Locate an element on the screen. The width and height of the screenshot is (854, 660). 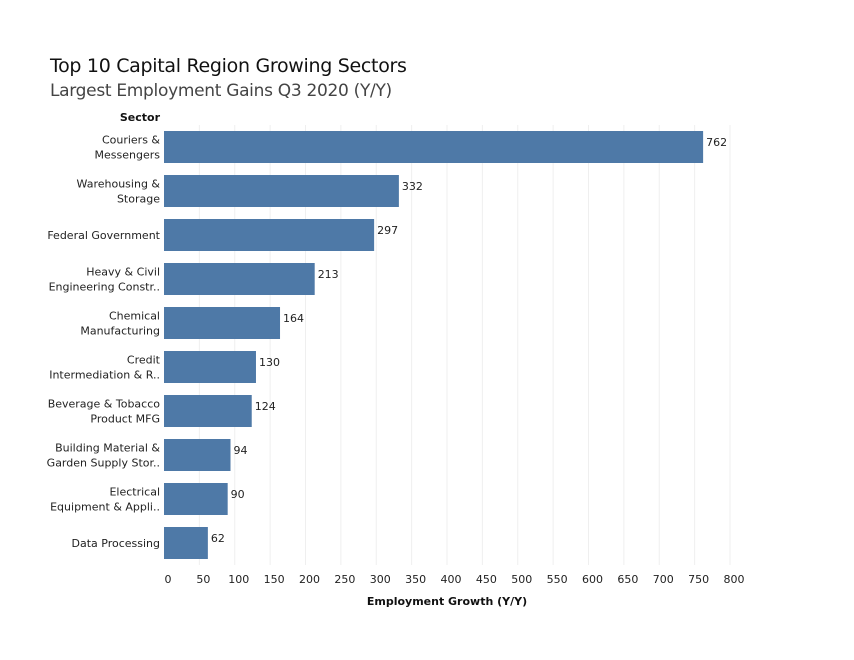
chart-subtitle: Largest Employment Gains Q3 2020 (Y/Y) is located at coordinates (221, 91).